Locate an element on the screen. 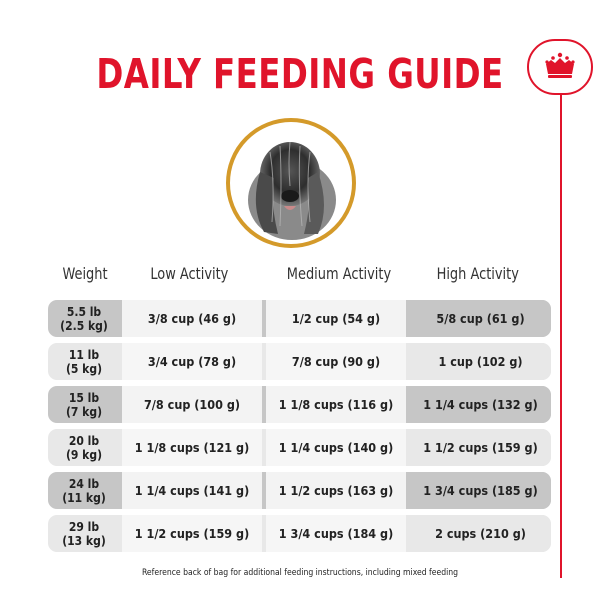  weight-kg: (13 kg) is located at coordinates (84, 540).